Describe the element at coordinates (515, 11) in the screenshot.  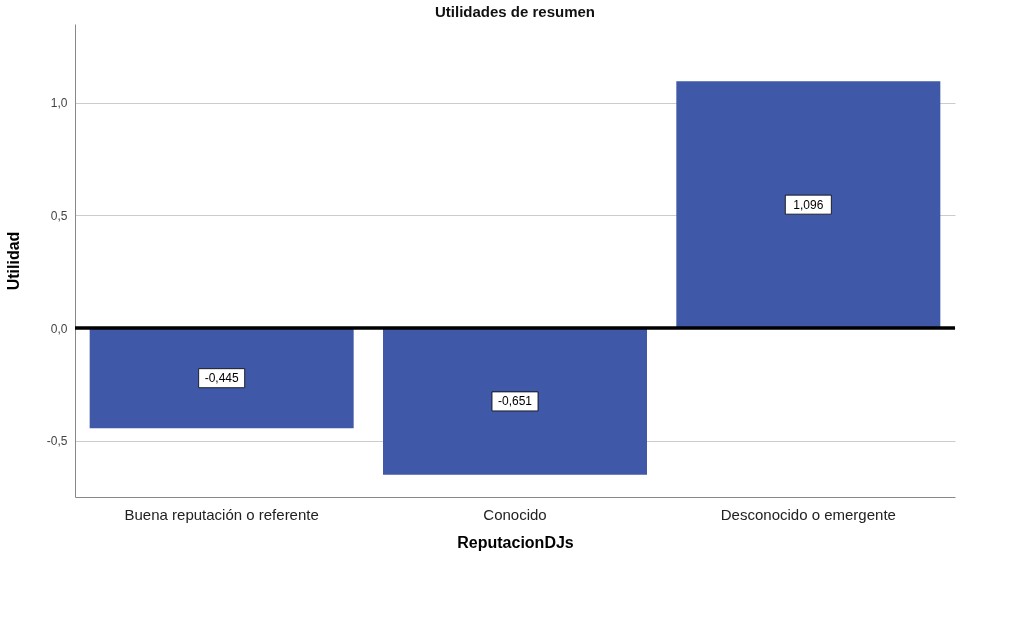
I see `chart-title: Utilidades de resumen` at that location.